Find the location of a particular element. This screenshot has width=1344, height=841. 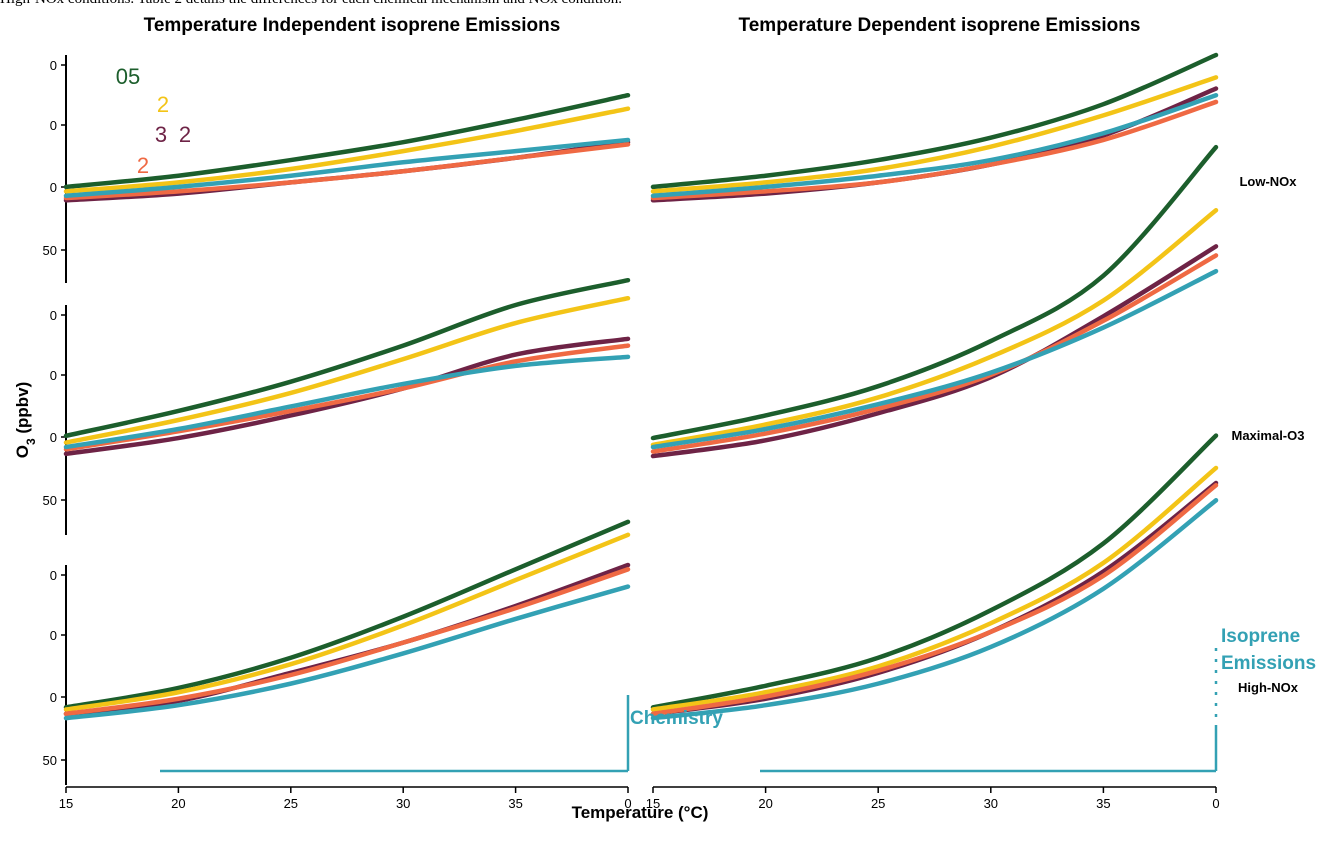

legend-label: 05 is located at coordinates (128, 76).